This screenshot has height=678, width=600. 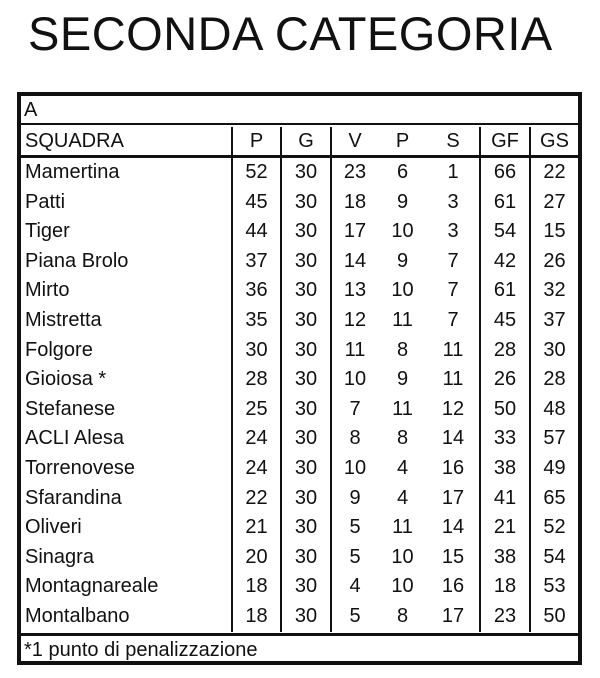 I want to click on table-row: Montagnareale 18 30 4 10 16 18 53, so click(x=299, y=587).